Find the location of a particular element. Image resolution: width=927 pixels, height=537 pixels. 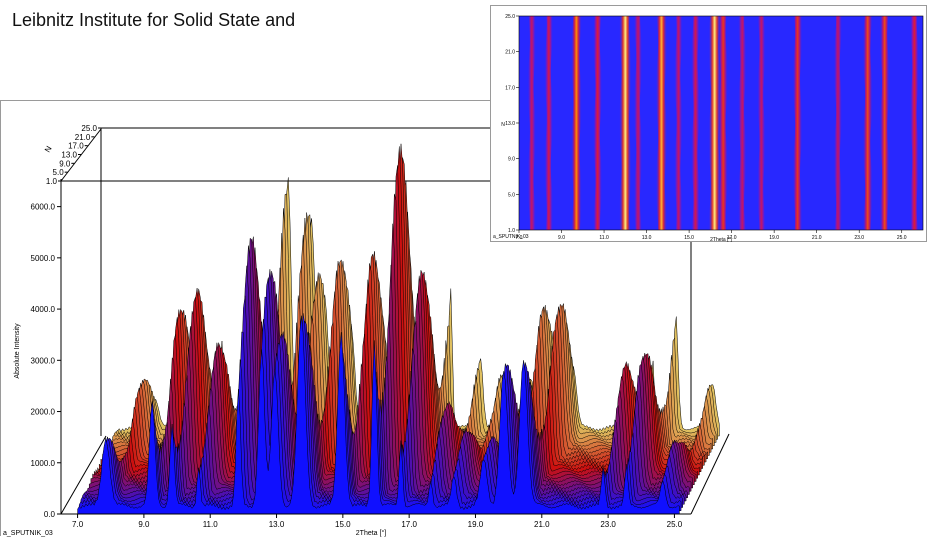

inset-x-tick-label: 23.0 is located at coordinates (859, 238).